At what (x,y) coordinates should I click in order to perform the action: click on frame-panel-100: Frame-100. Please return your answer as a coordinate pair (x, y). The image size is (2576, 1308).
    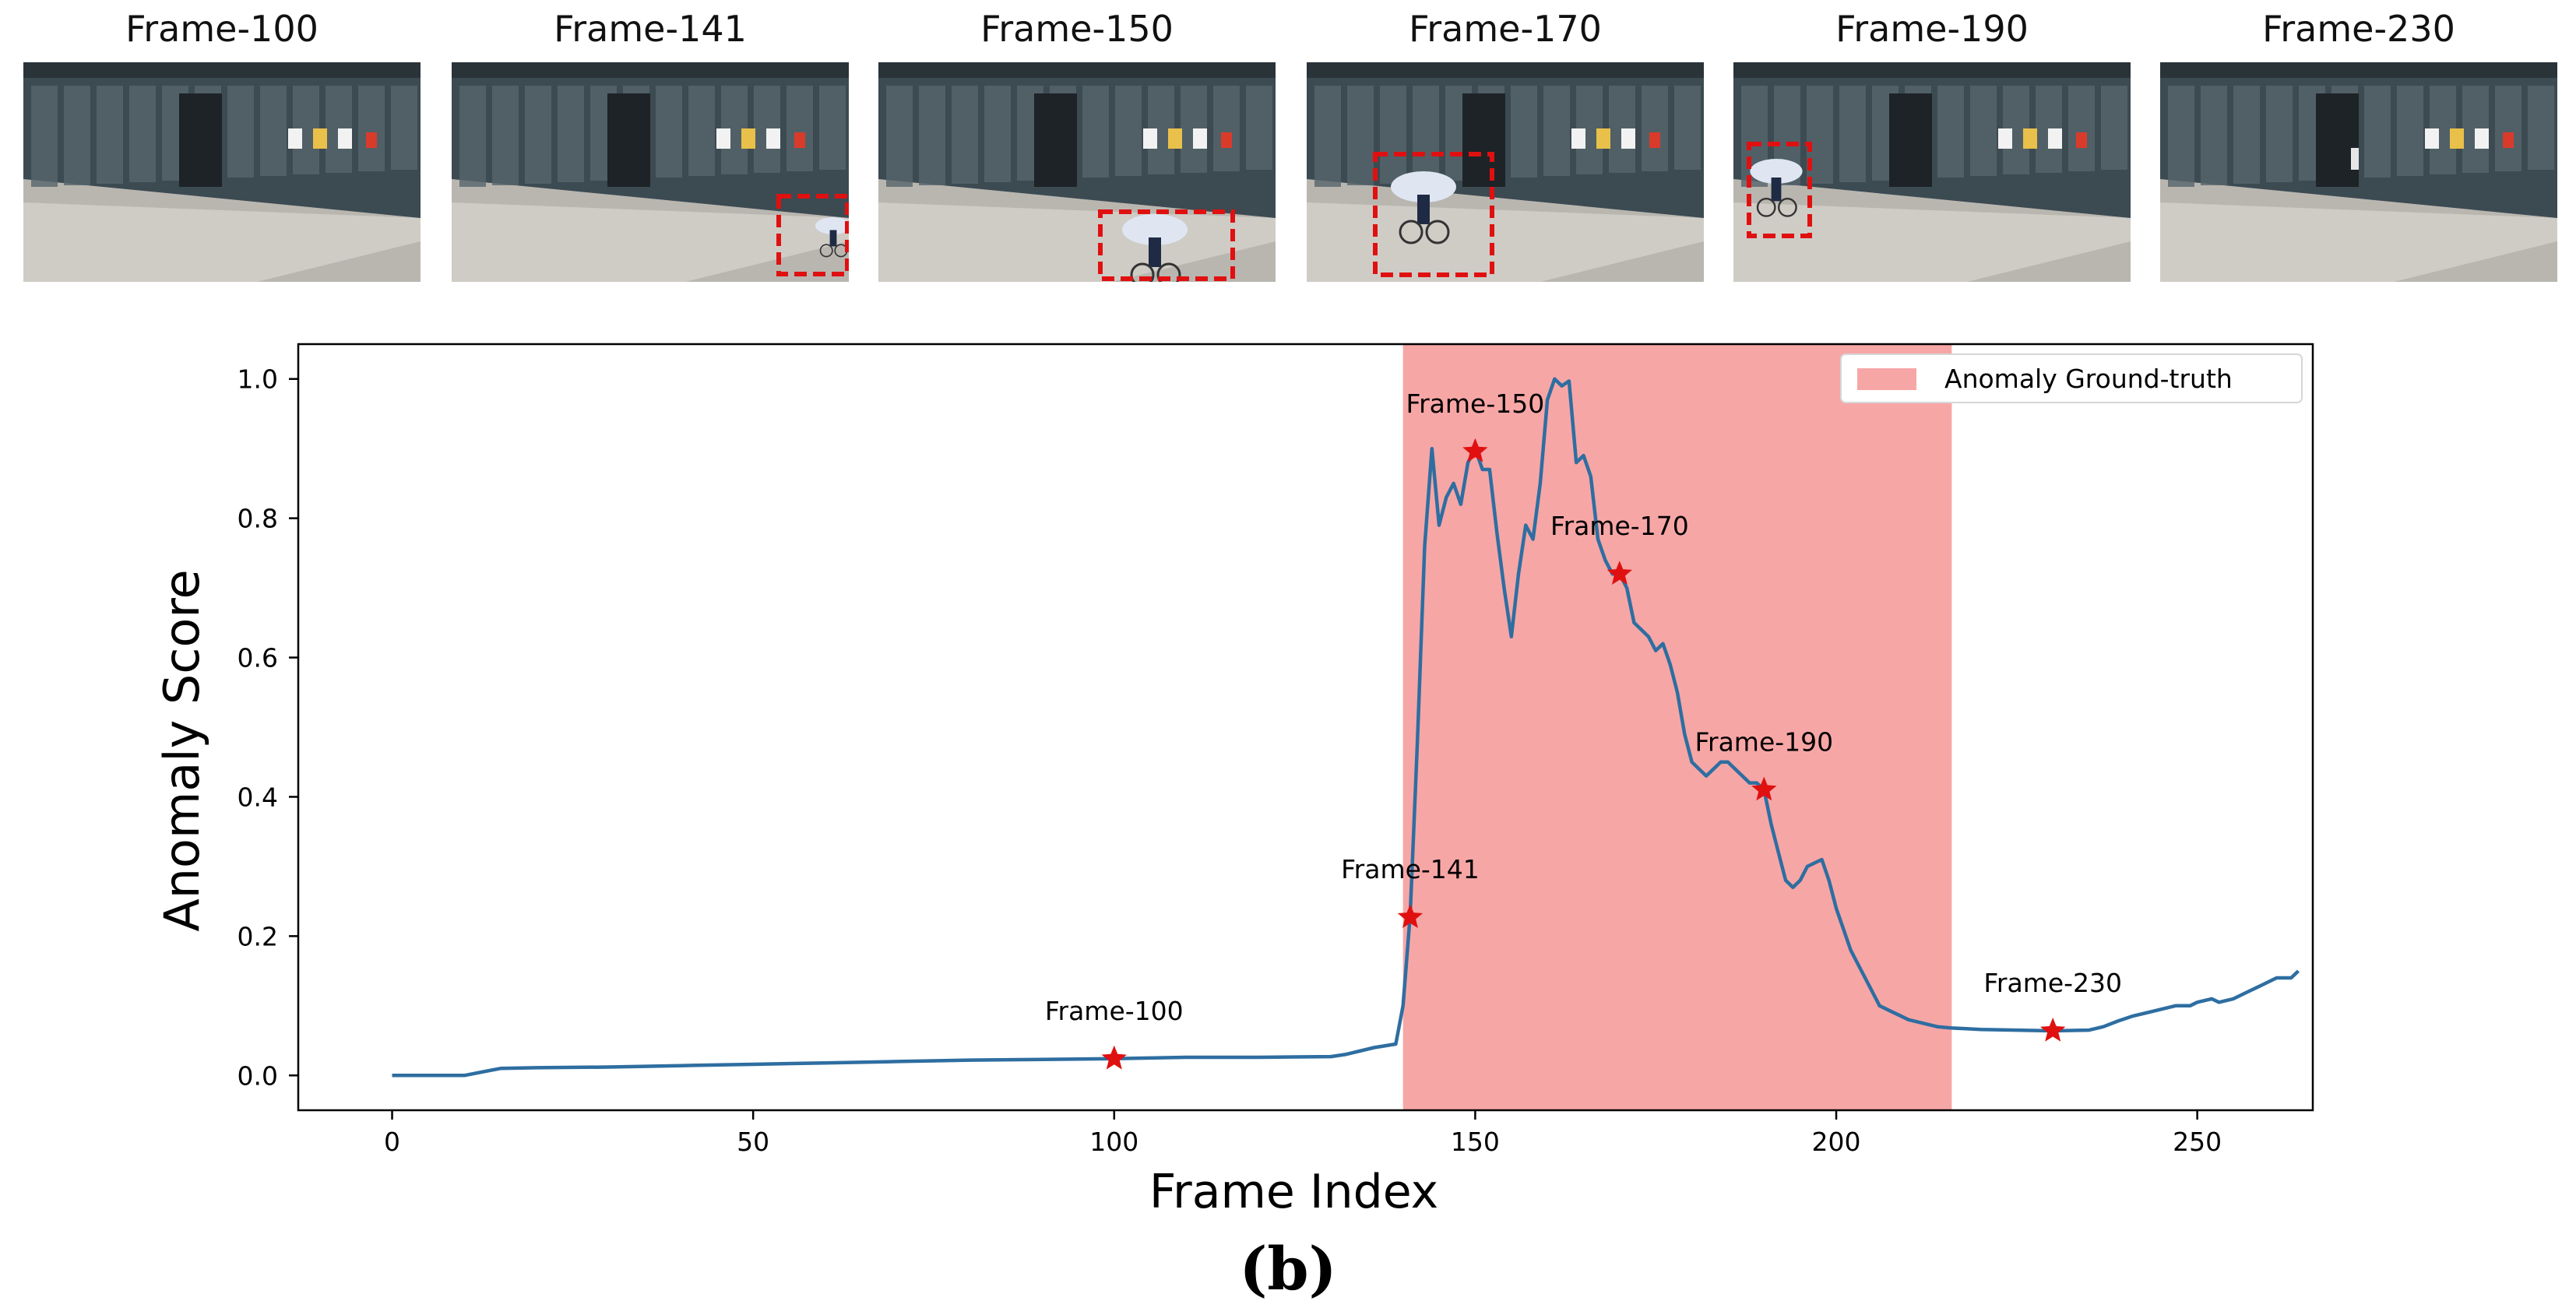
    Looking at the image, I should click on (222, 144).